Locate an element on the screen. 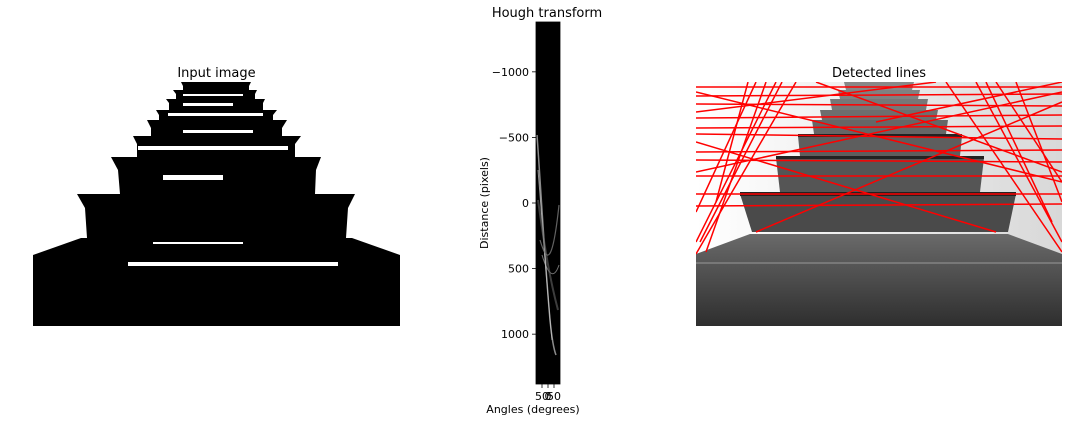 The height and width of the screenshot is (424, 1072). hough-y-tick-label: 1000 is located at coordinates (515, 334).